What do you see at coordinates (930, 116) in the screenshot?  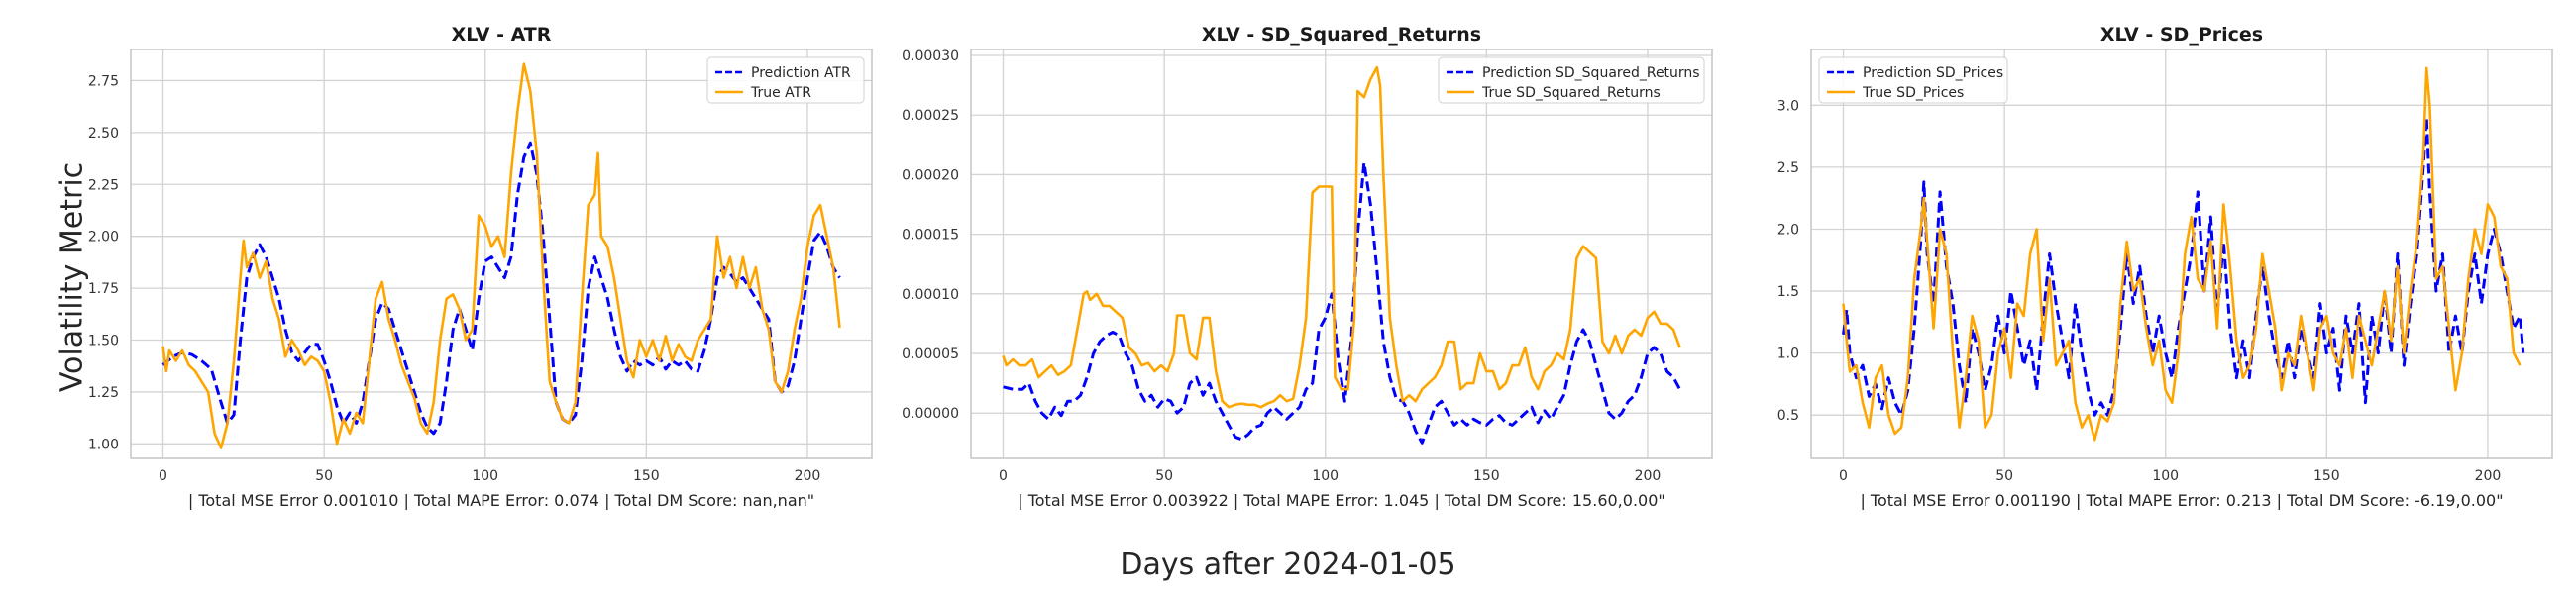 I see `y-tick-label: 0.00025` at bounding box center [930, 116].